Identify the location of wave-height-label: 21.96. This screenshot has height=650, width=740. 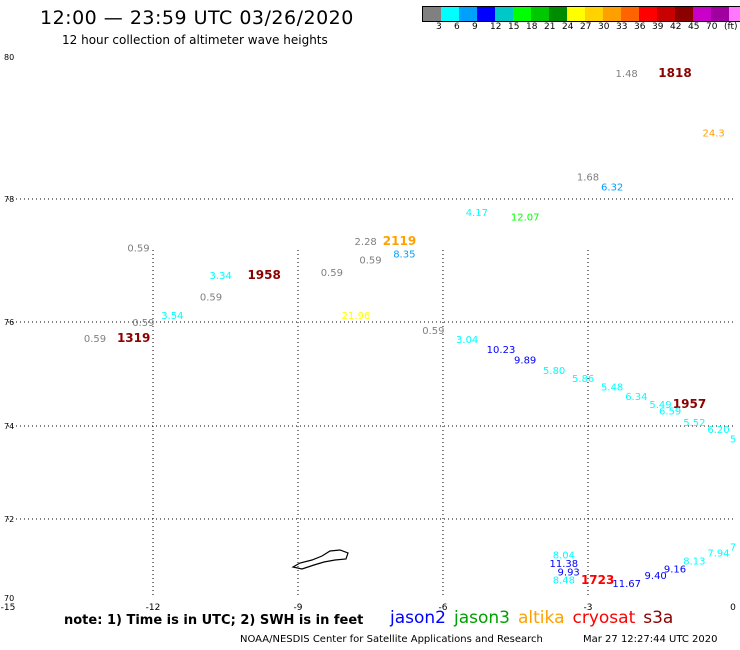
(356, 316).